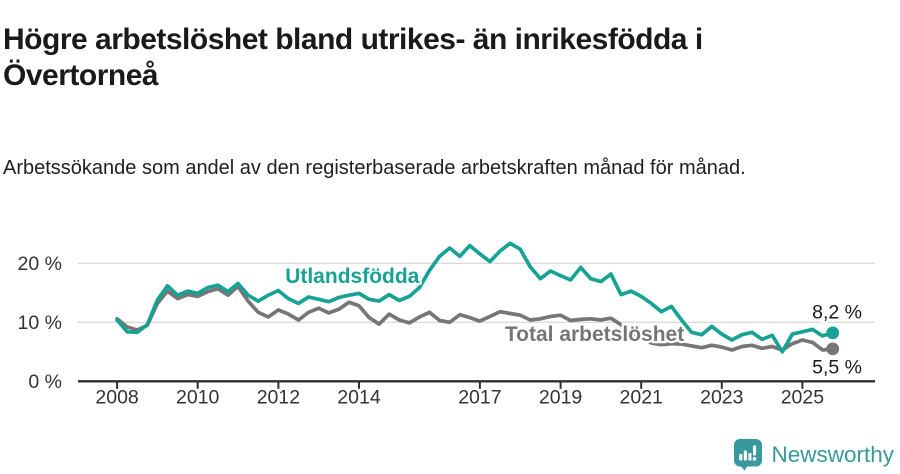 The width and height of the screenshot is (900, 474). I want to click on newsworthy-brand: Newsworthy, so click(813, 454).